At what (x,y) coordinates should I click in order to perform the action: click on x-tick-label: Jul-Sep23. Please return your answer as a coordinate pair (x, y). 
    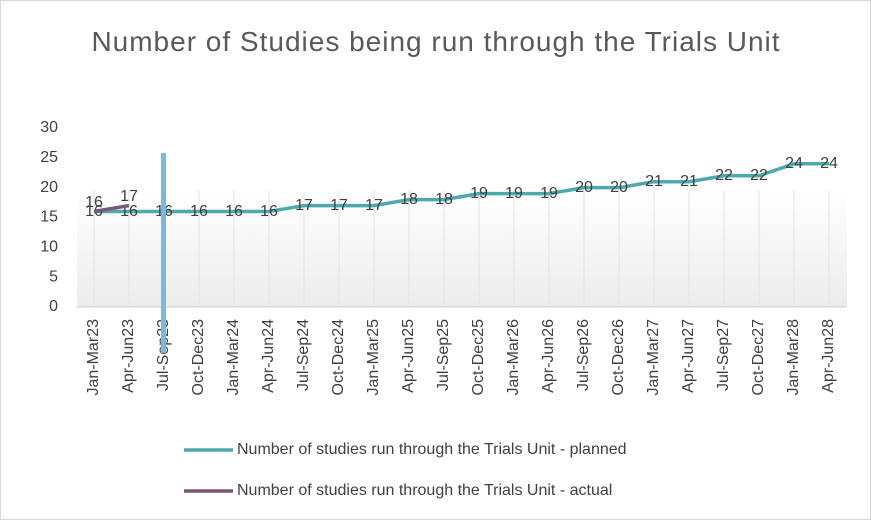
    Looking at the image, I should click on (163, 355).